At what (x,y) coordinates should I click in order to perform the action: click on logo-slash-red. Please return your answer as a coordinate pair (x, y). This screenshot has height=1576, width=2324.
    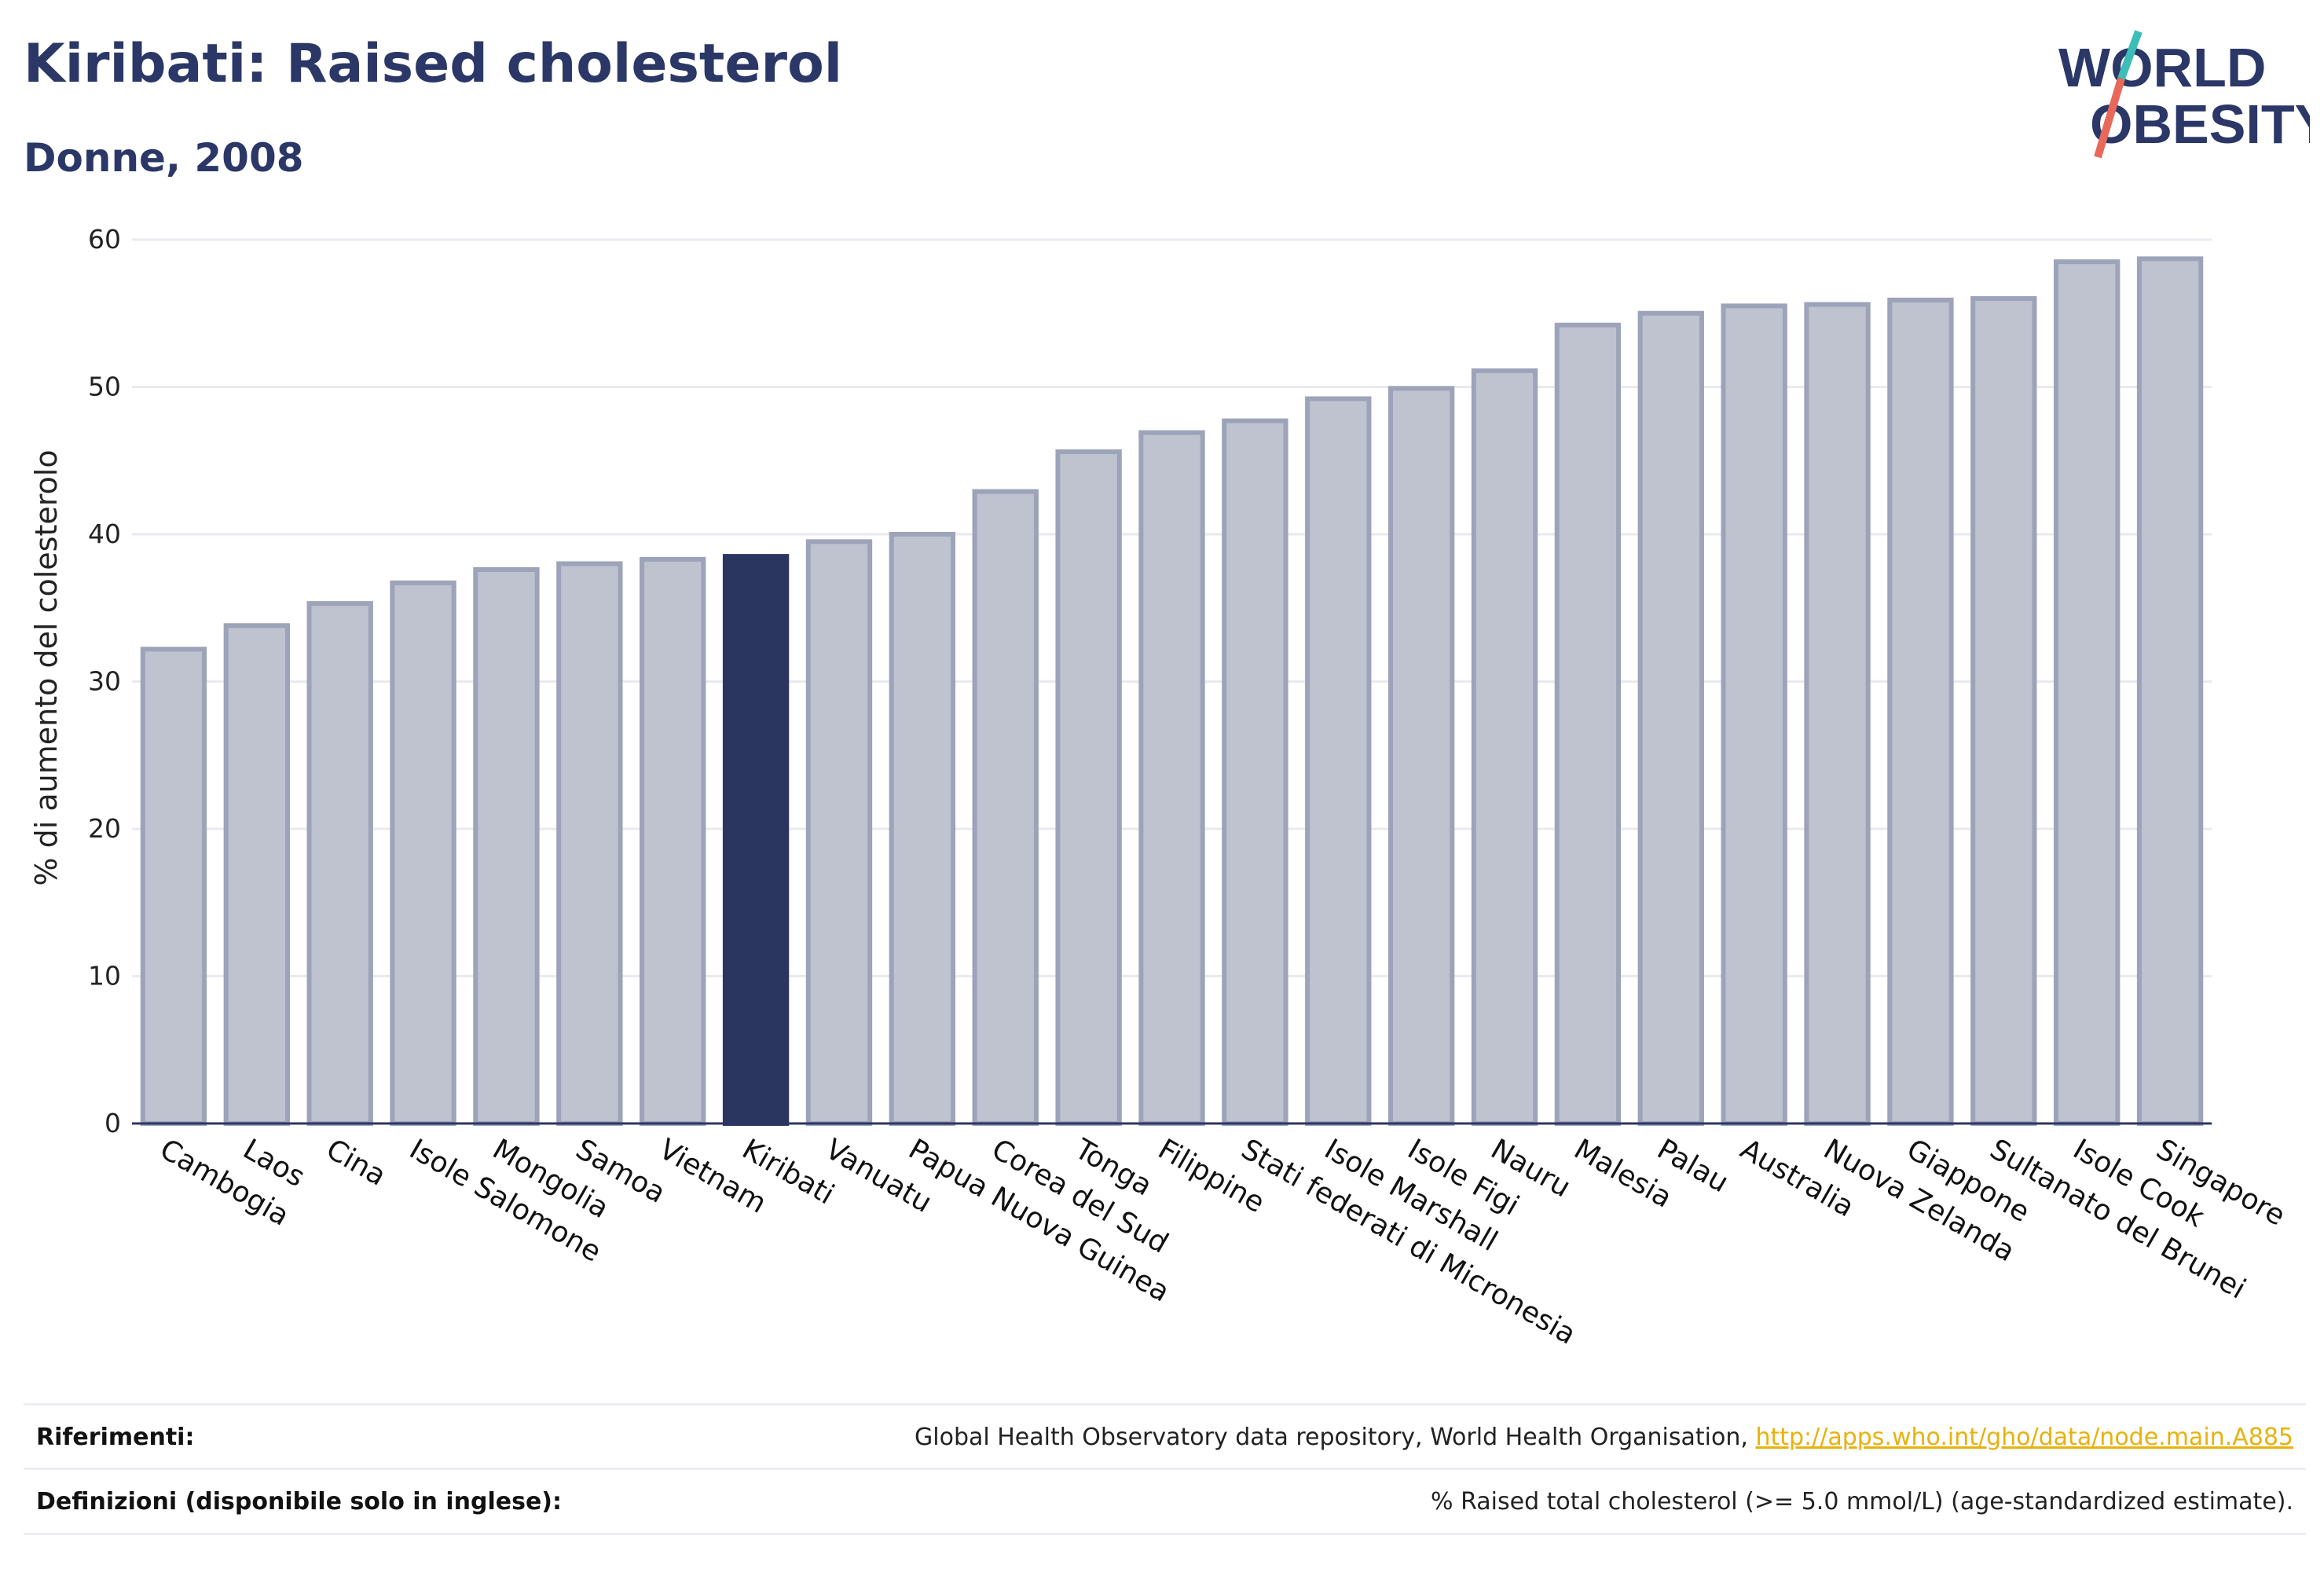
    Looking at the image, I should click on (2109, 118).